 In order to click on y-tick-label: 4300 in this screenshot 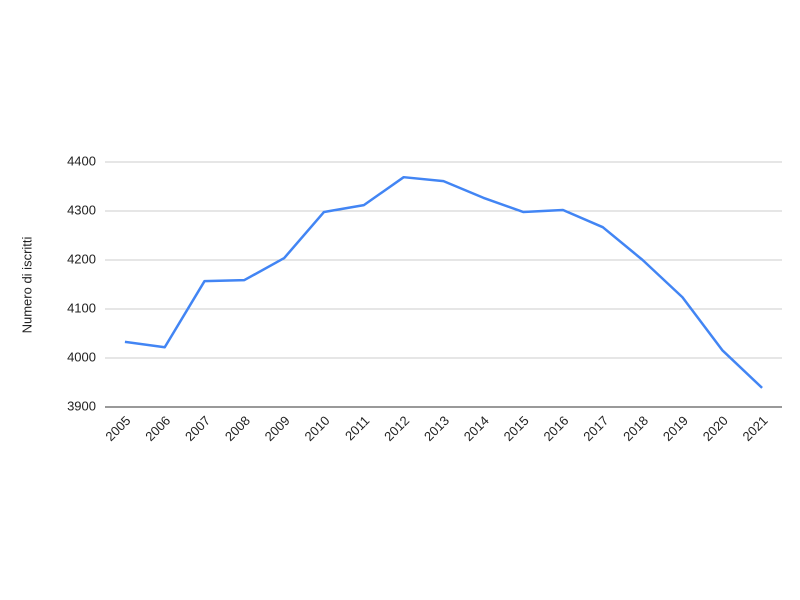, I will do `click(81, 209)`.